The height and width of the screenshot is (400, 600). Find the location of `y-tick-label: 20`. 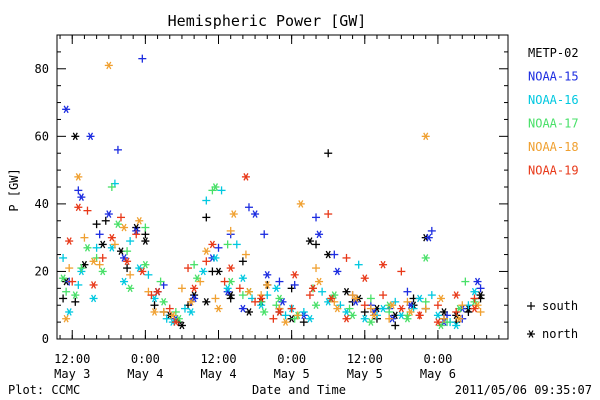

y-tick-label: 20 is located at coordinates (42, 271).